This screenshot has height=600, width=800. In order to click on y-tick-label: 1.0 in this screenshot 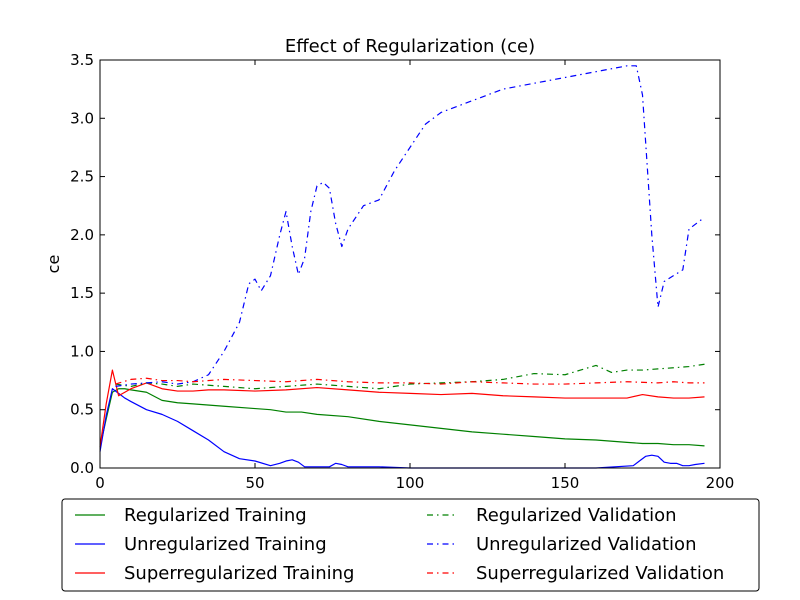, I will do `click(82, 351)`.